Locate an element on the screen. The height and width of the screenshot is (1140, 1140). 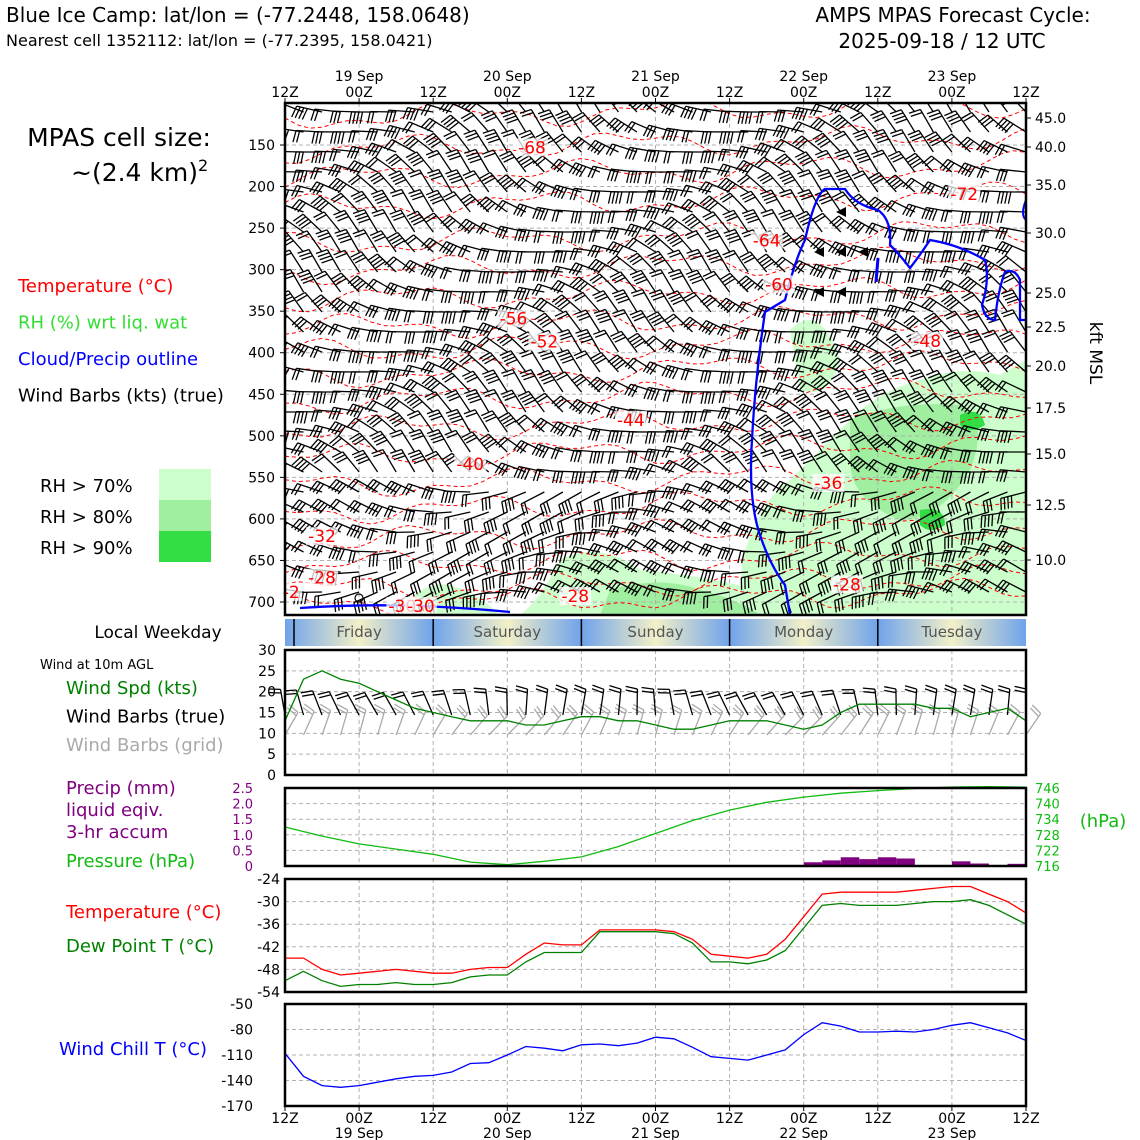
contour-label-bg is located at coordinates (322, 577).